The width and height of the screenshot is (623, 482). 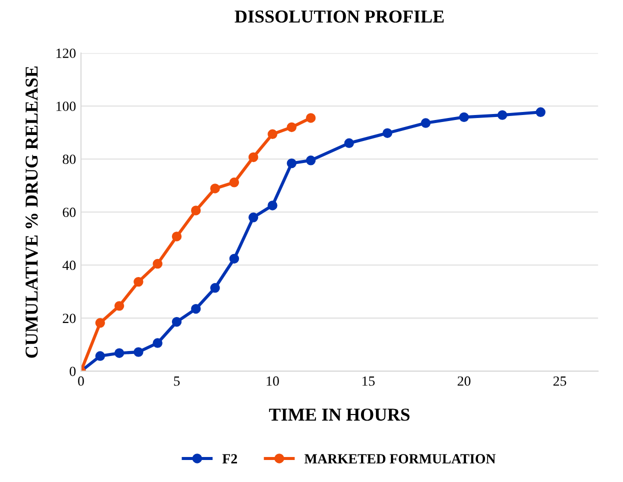 What do you see at coordinates (66, 53) in the screenshot?
I see `y-tick-label: 120` at bounding box center [66, 53].